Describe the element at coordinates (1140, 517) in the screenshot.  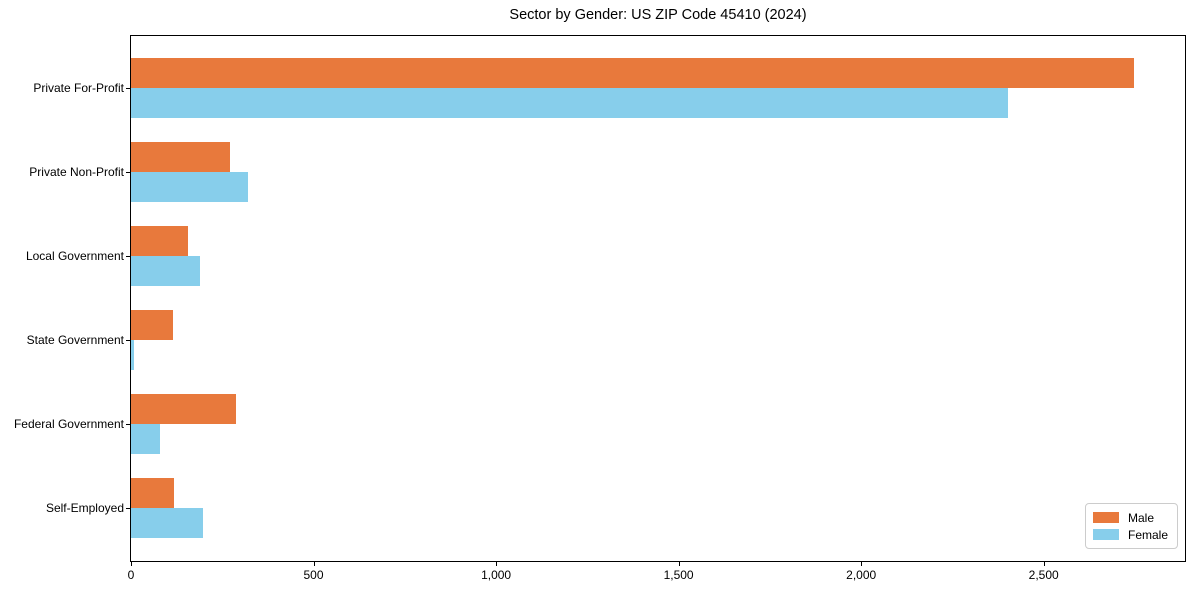
I see `legend-label: Male` at that location.